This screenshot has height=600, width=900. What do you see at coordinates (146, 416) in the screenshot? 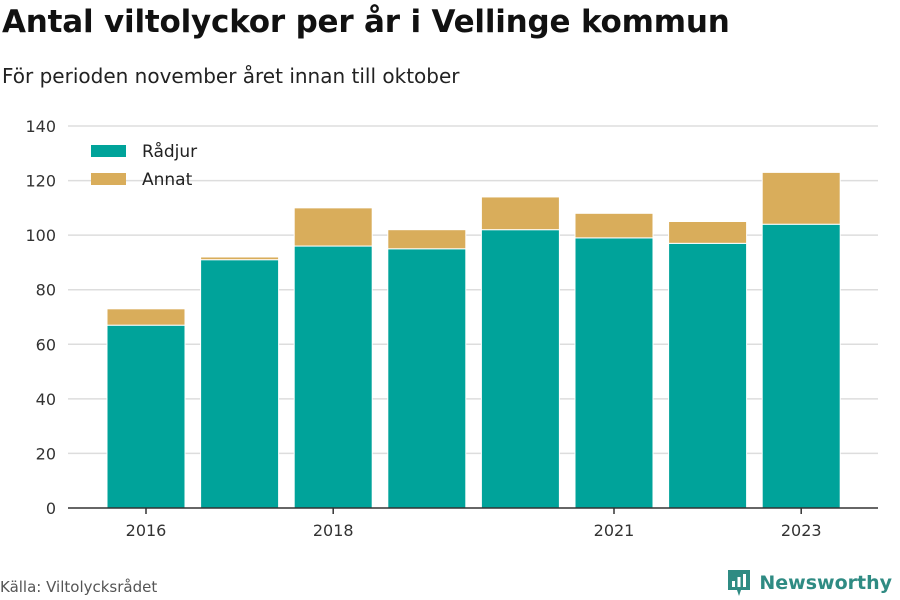
I see `bar-radjur-2016` at bounding box center [146, 416].